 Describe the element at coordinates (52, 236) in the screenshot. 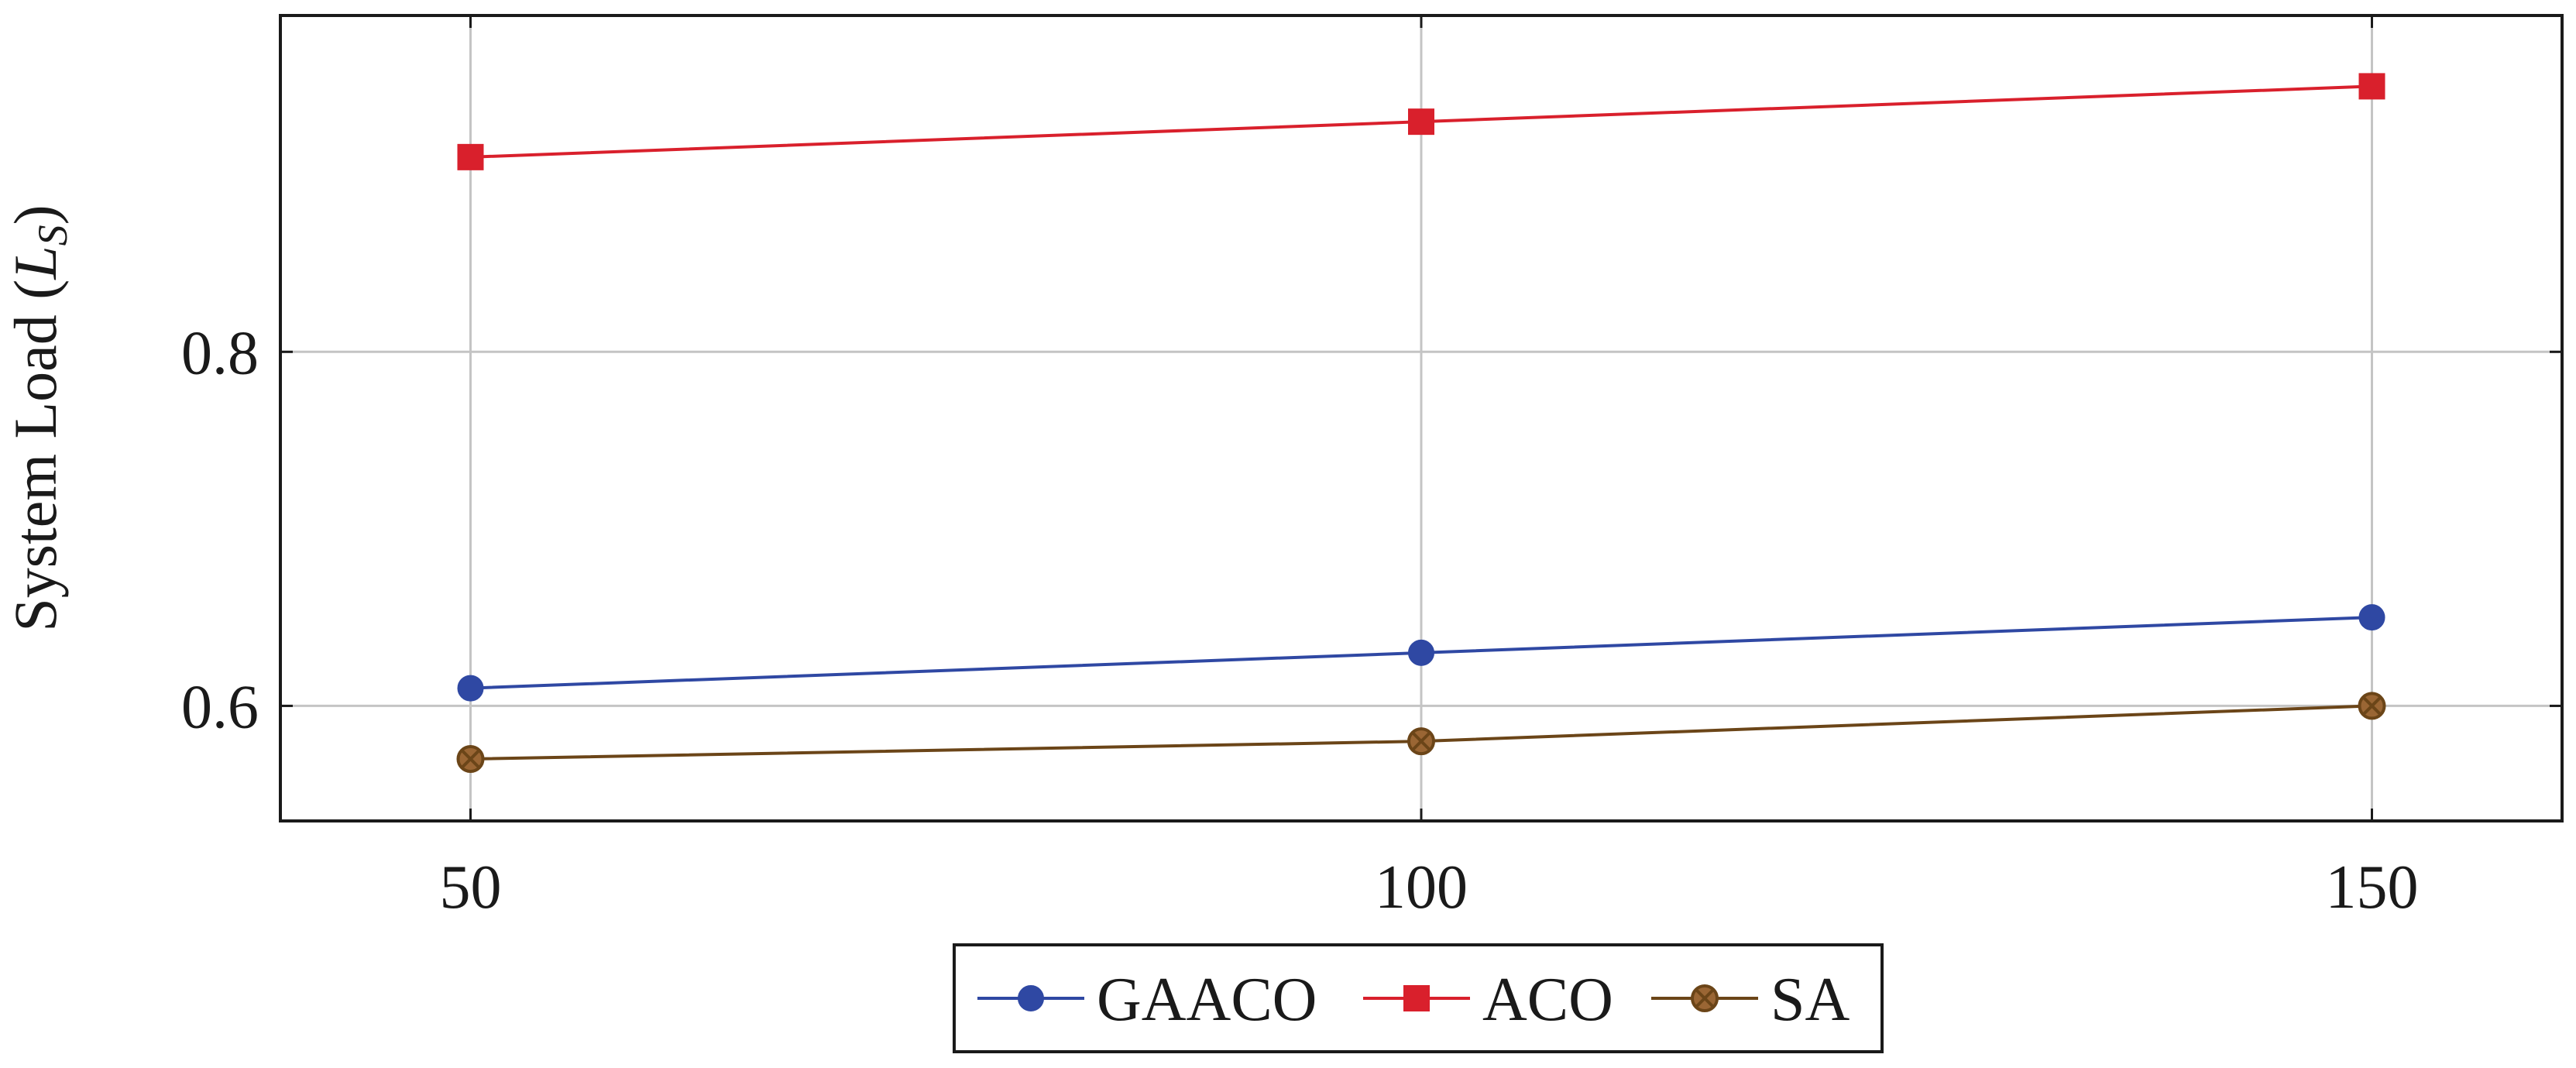

I see `y-axis-title-subscript: S` at that location.